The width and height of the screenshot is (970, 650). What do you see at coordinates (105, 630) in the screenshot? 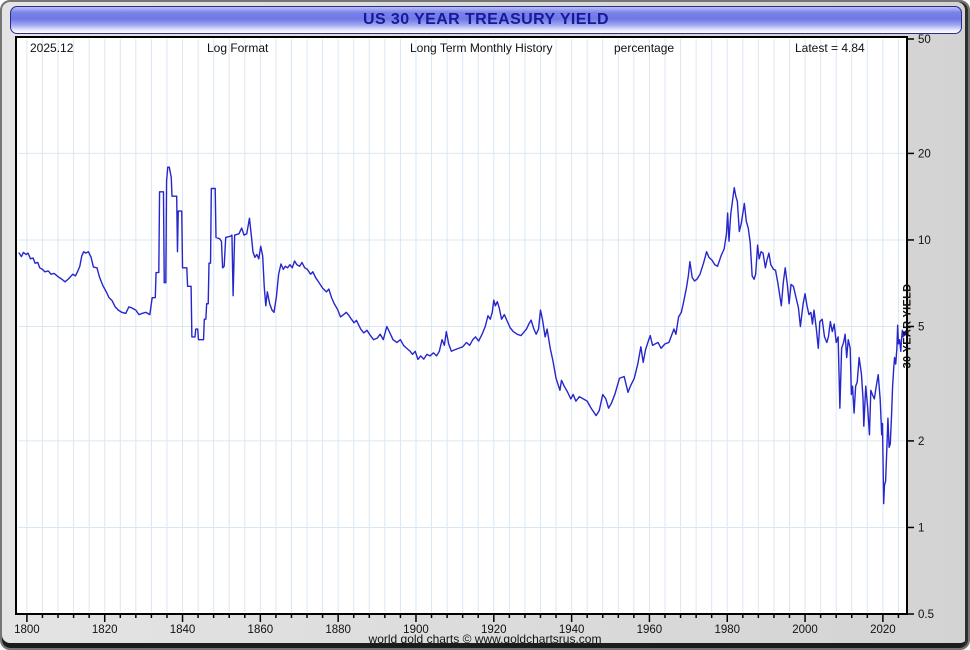
I see `x-tick-label: 1820` at bounding box center [105, 630].